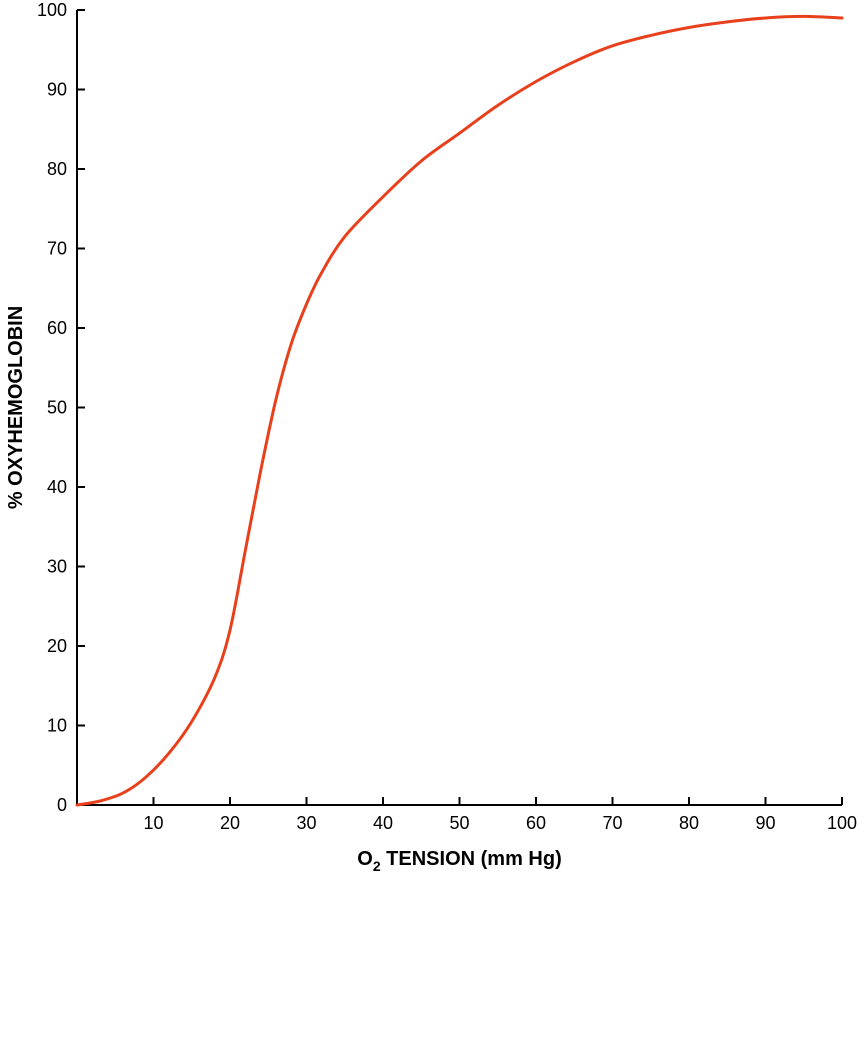  Describe the element at coordinates (57, 90) in the screenshot. I see `y-tick-label: 90` at that location.